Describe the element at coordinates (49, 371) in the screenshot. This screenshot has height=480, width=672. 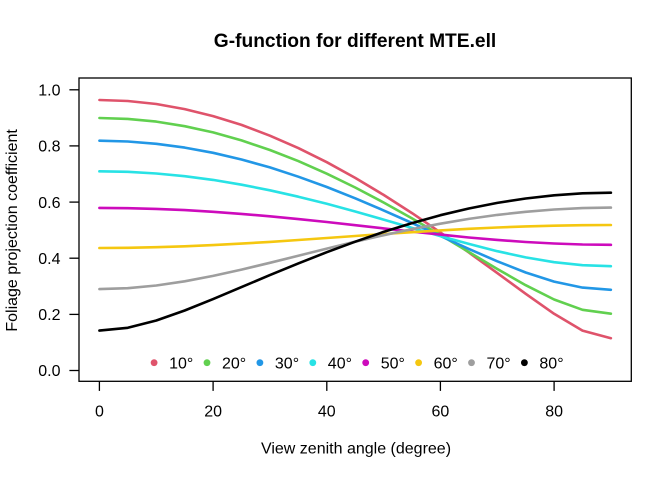
I see `svg-text: 0.0` at that location.